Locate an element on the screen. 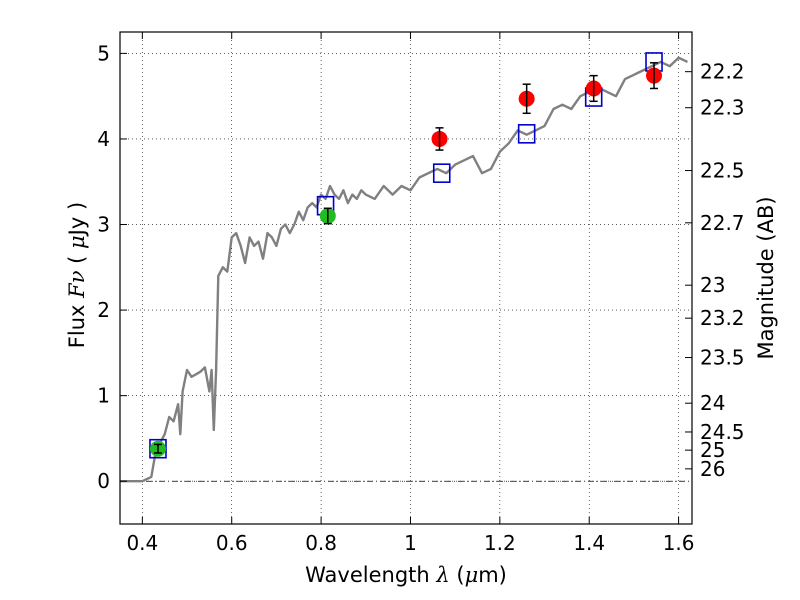 The image size is (800, 600). ylabel-part: ( is located at coordinates (77, 260).